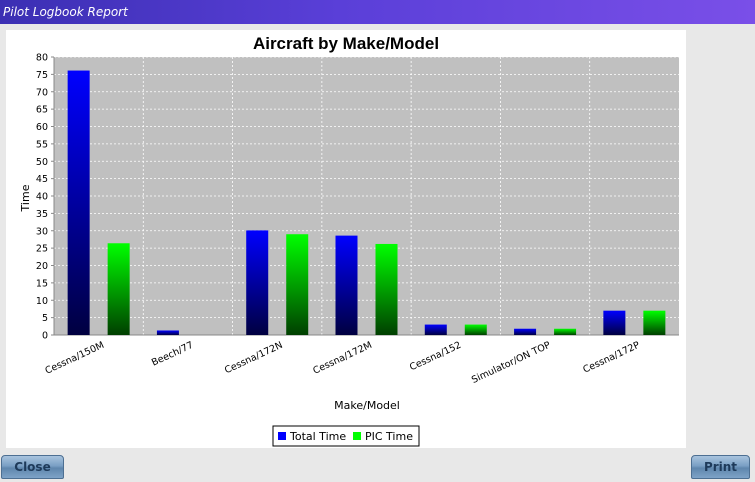  What do you see at coordinates (377, 12) in the screenshot?
I see `window-title: Pilot Logbook Report` at bounding box center [377, 12].